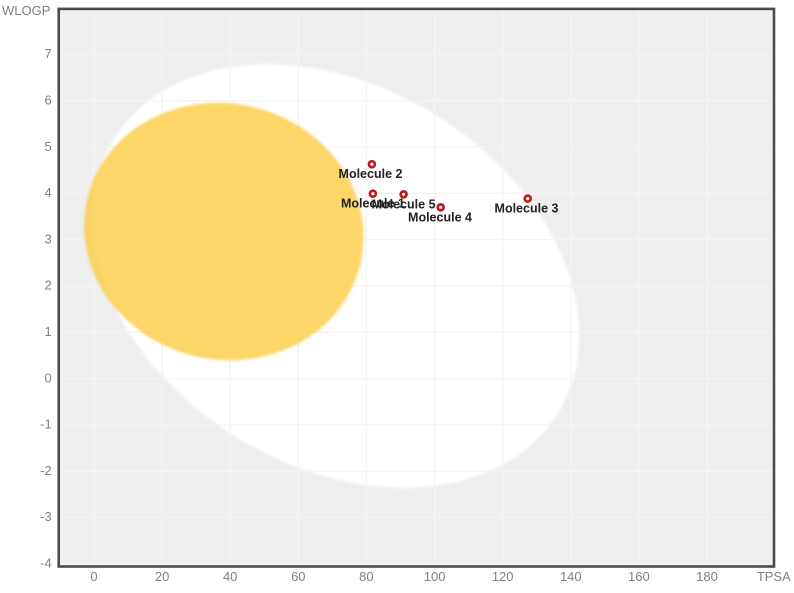  Describe the element at coordinates (26, 10) in the screenshot. I see `svg-text: WLOGP` at that location.